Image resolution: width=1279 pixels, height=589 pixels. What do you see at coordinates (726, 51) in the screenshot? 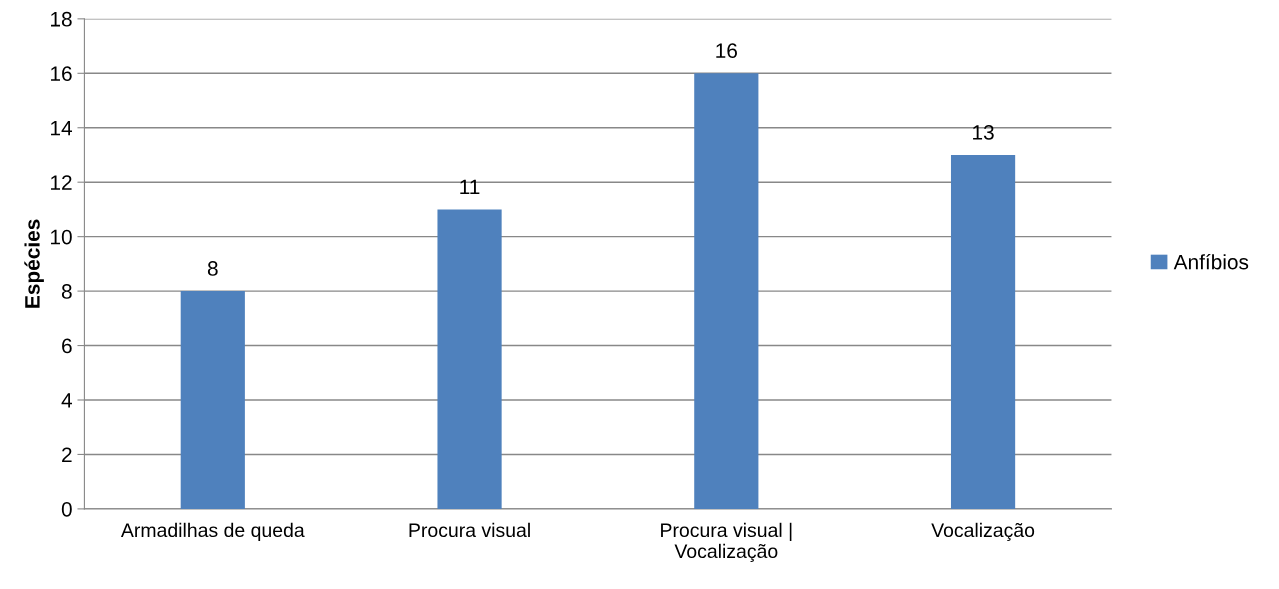
I see `data-label: 16` at bounding box center [726, 51].